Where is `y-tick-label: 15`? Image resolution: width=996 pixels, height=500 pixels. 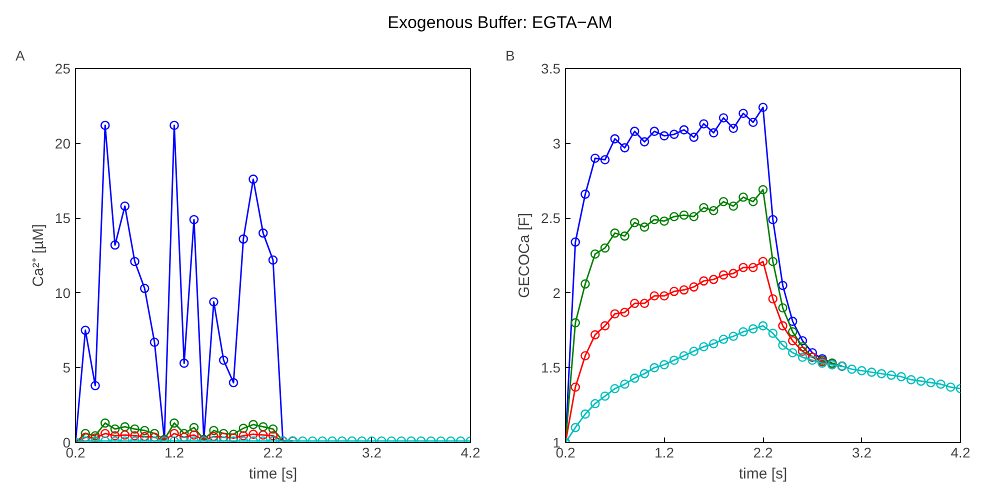
y-tick-label: 15 is located at coordinates (62, 218).